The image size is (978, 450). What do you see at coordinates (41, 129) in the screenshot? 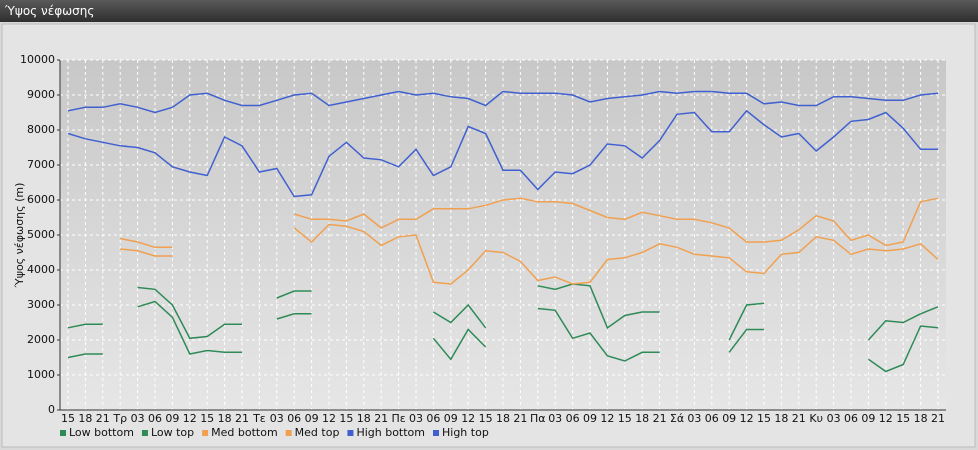
I see `y-tick-label: 8000` at bounding box center [41, 129].